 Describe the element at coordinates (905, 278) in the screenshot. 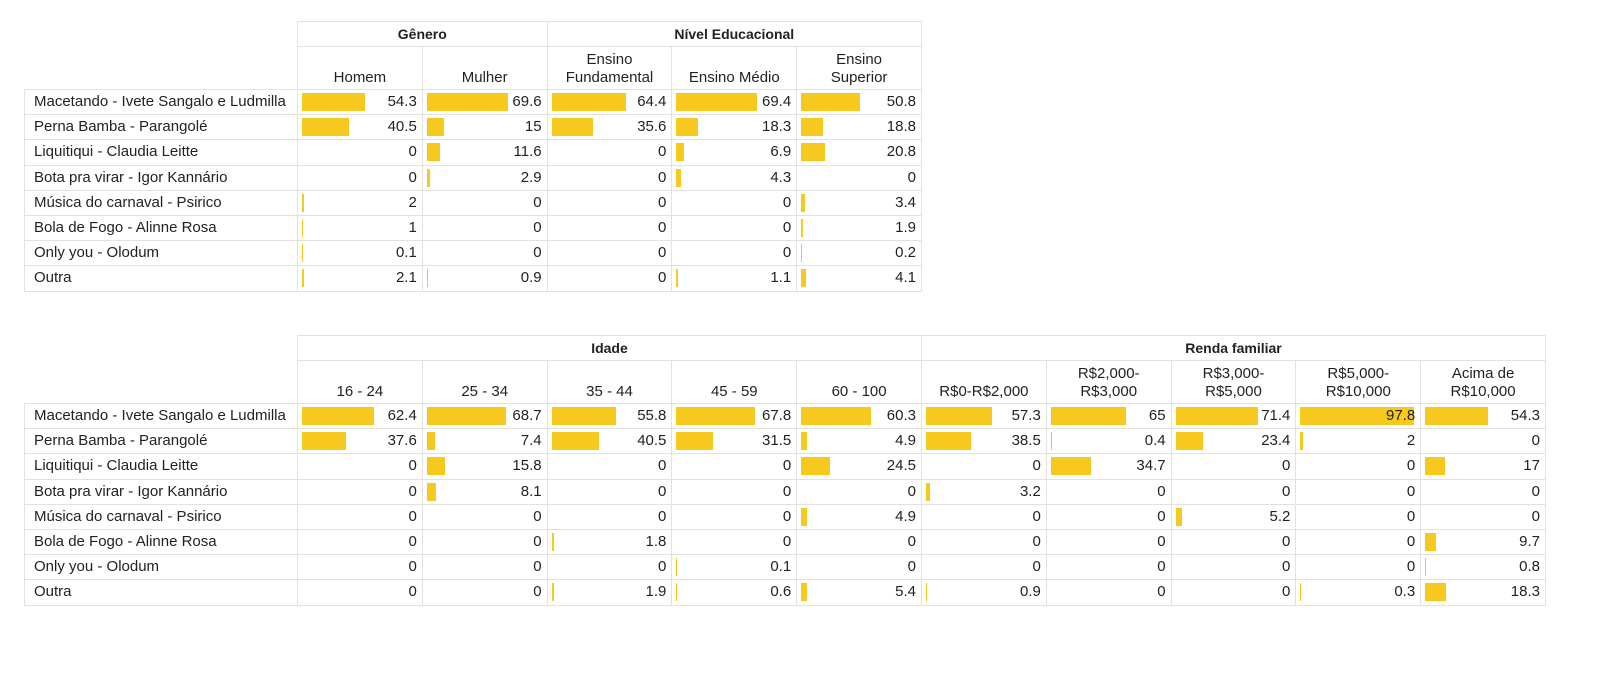

I see `value-label: 4.1` at that location.